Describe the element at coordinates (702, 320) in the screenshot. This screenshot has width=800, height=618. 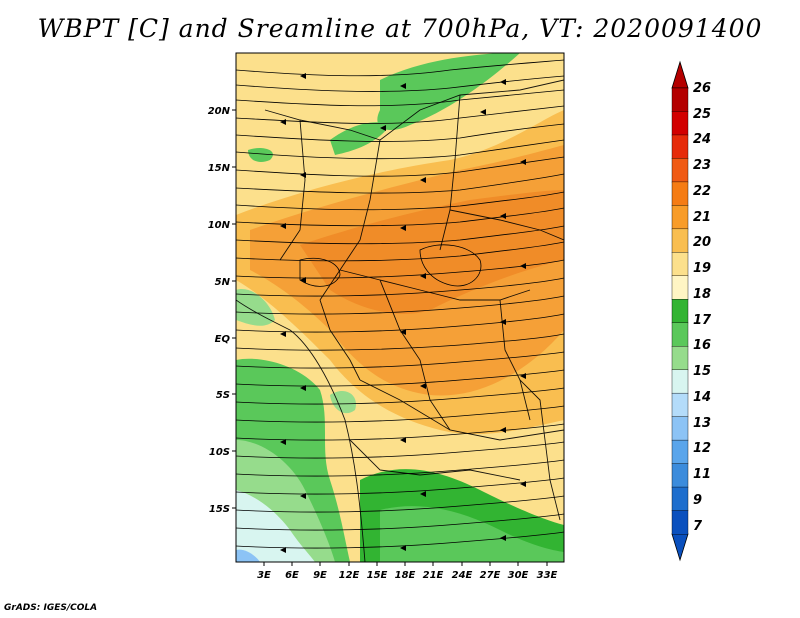
I see `colorbar-label: 17` at that location.